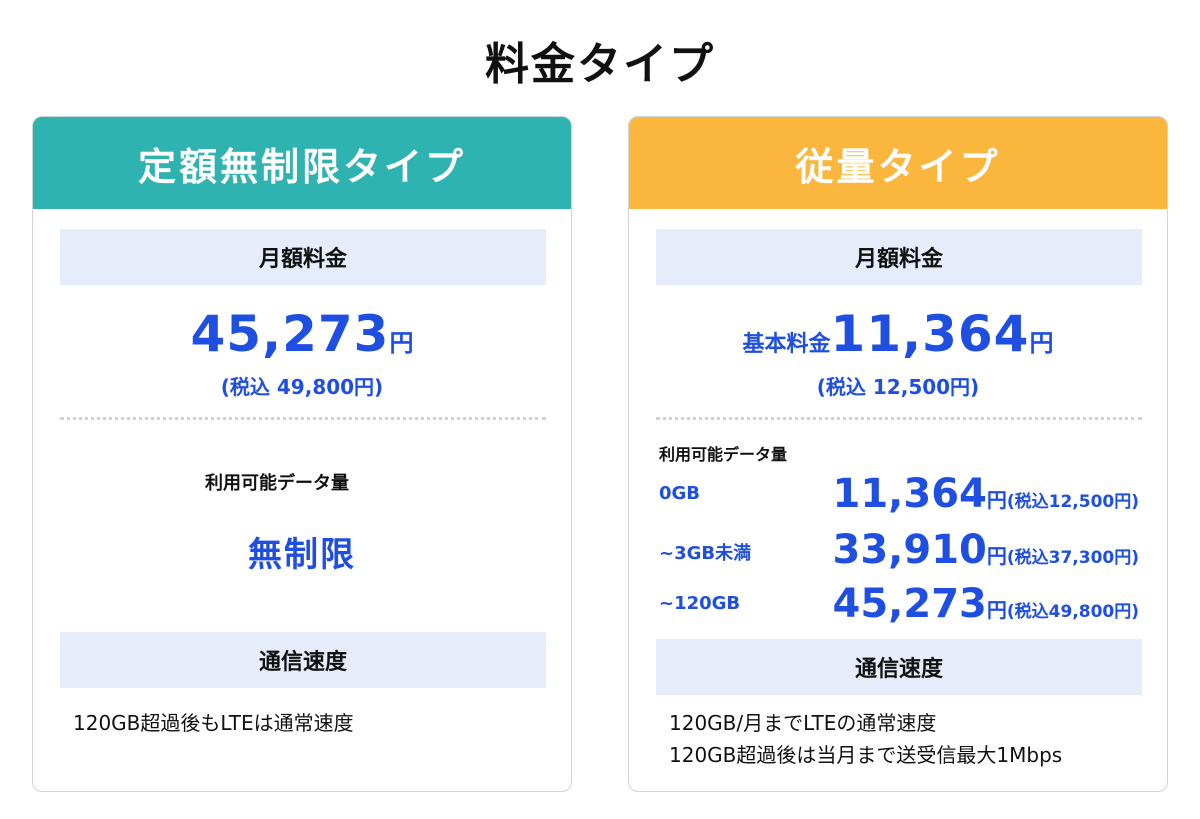 The height and width of the screenshot is (819, 1200). What do you see at coordinates (600, 64) in the screenshot?
I see `page-title: 料金タイプ` at bounding box center [600, 64].